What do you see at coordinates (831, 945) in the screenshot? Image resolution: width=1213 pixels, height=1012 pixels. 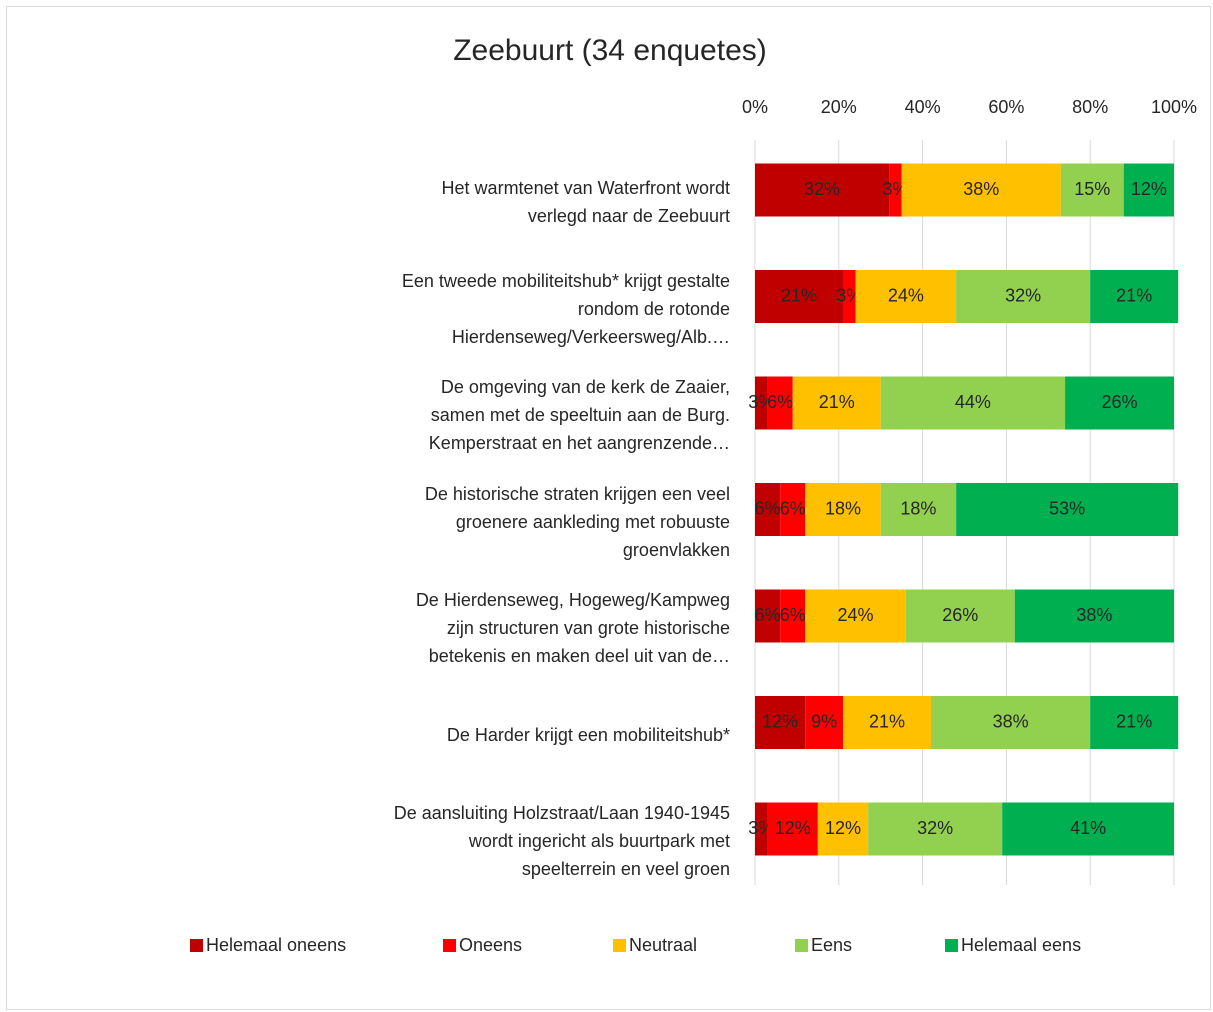 I see `legend-label: Eens` at bounding box center [831, 945].